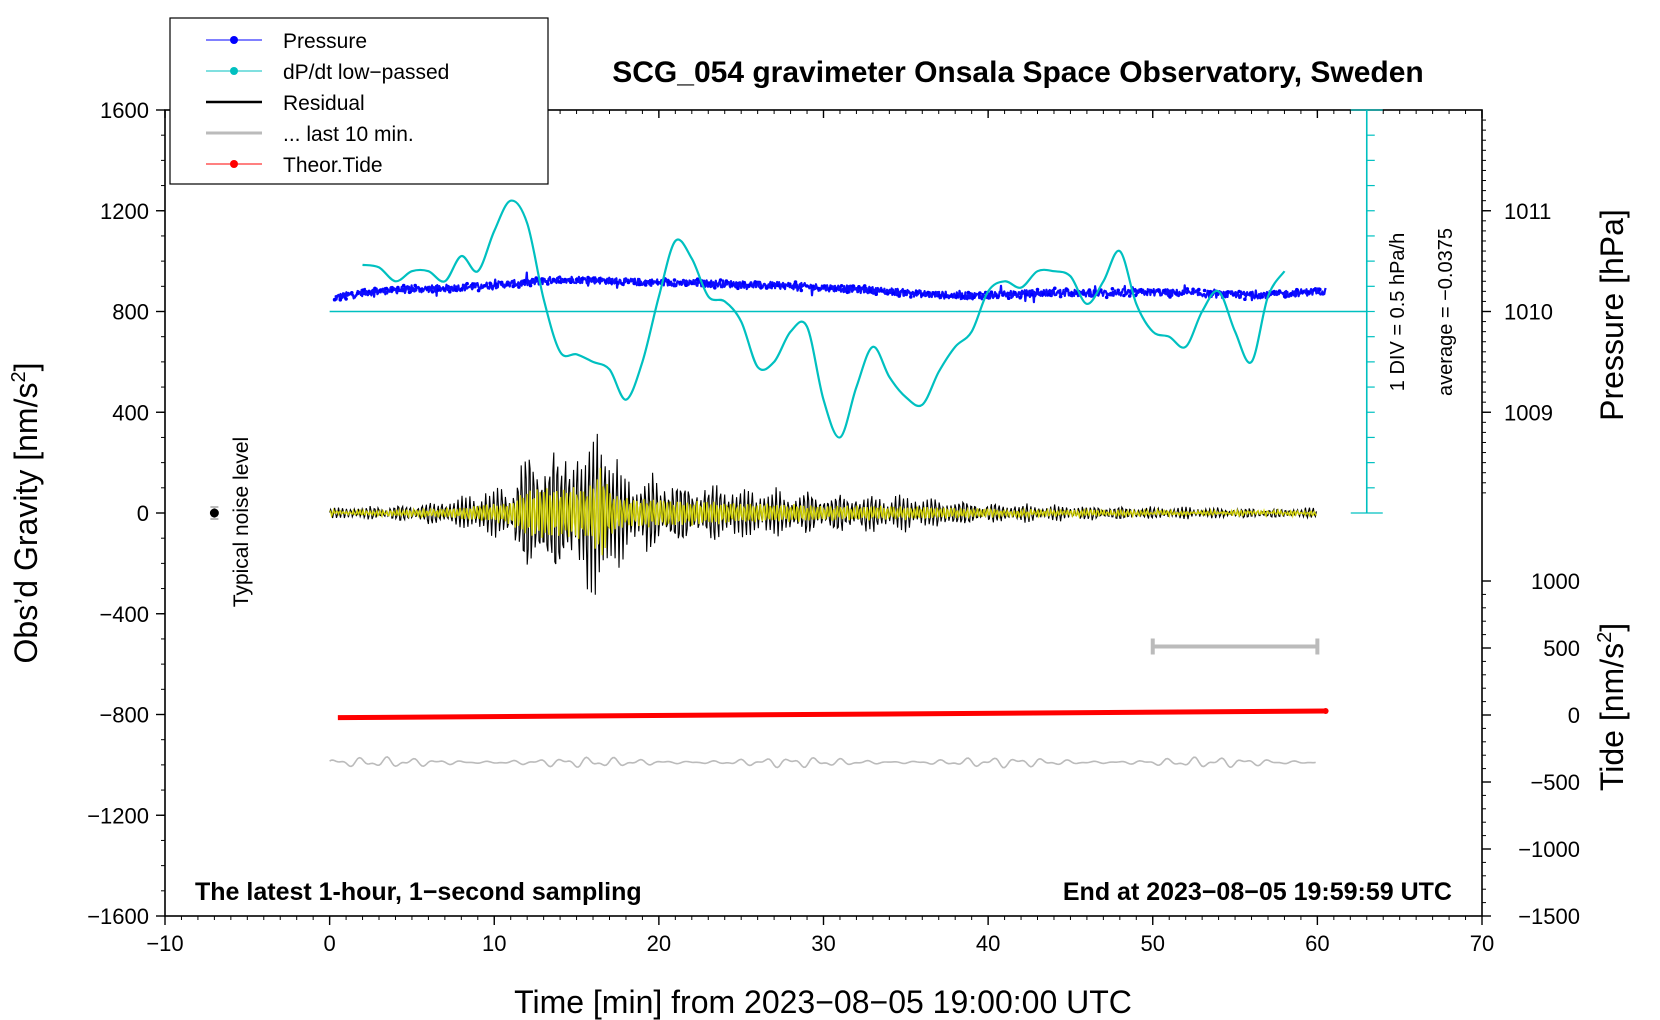  I want to click on y-tick-label: −400, so click(124, 614).